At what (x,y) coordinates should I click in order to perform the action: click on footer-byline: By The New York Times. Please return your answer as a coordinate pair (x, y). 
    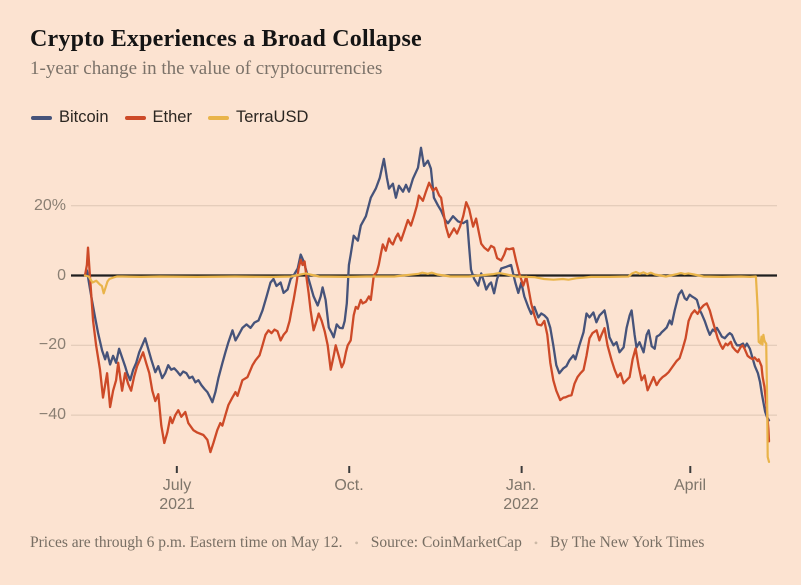
    Looking at the image, I should click on (627, 542).